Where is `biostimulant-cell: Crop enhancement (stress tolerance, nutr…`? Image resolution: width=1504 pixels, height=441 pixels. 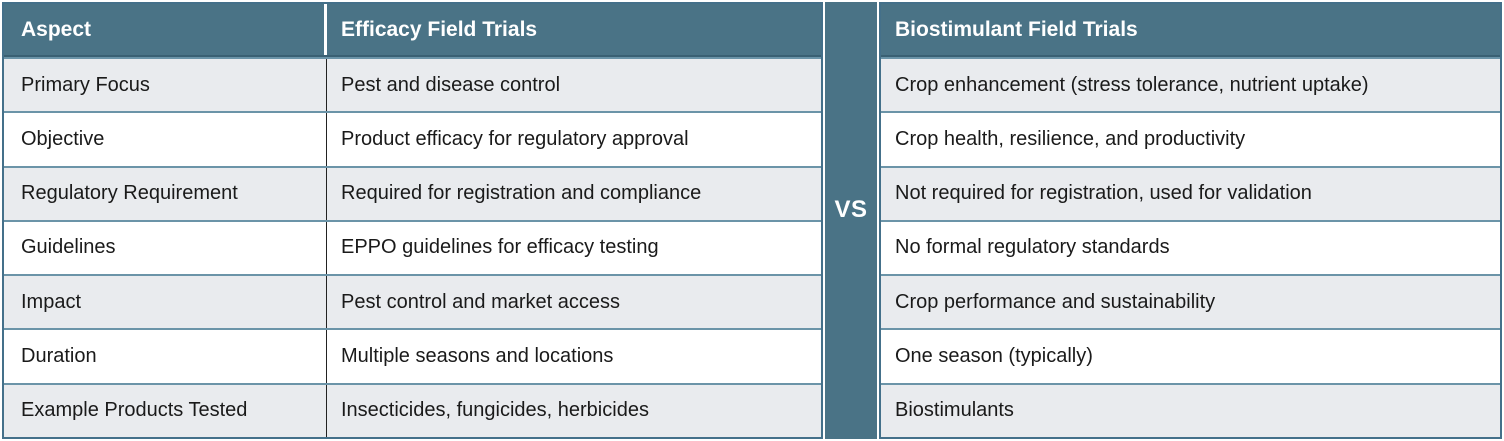 biostimulant-cell: Crop enhancement (stress tolerance, nutr… is located at coordinates (1132, 84).